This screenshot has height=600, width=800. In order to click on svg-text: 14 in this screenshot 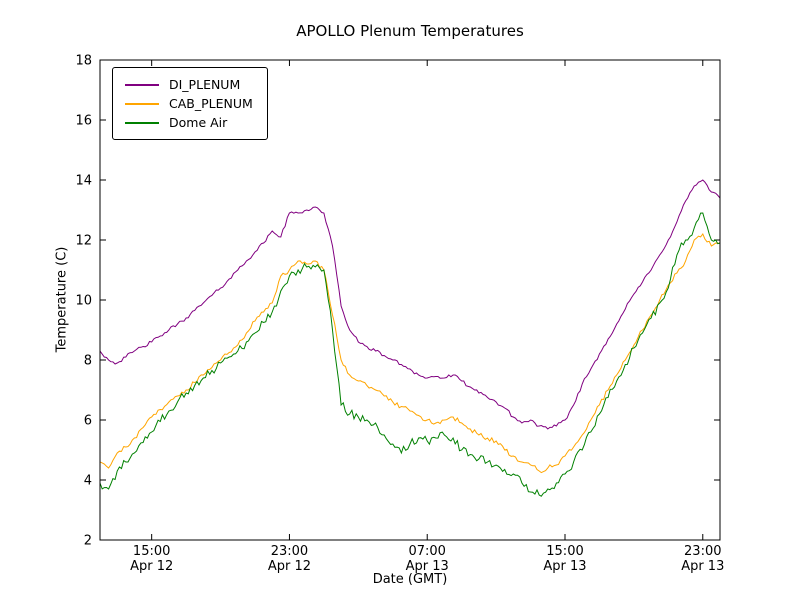, I will do `click(83, 181)`.